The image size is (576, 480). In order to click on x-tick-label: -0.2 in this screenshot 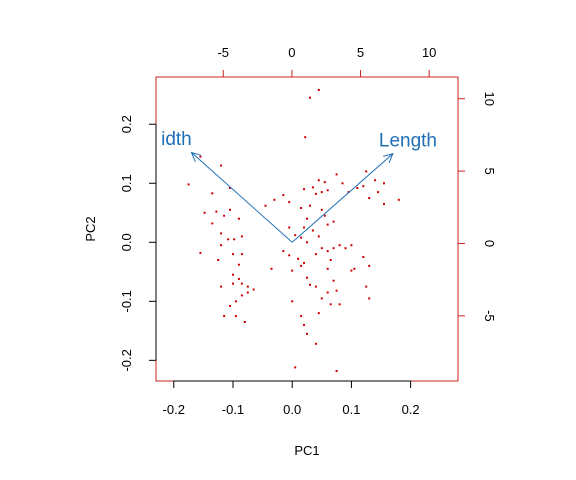, I will do `click(174, 409)`.